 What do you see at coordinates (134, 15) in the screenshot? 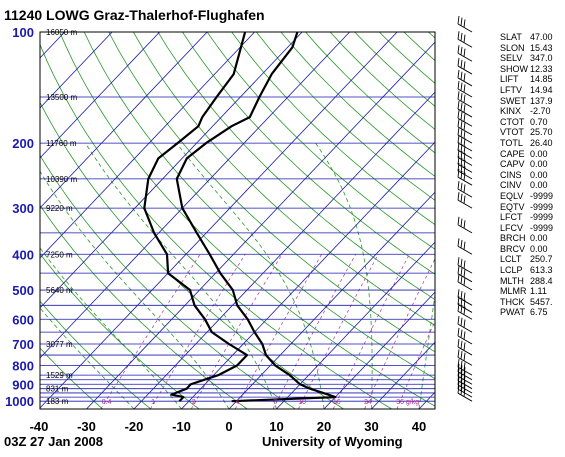
I see `chart-title: 11240 LOWG Graz-Thalerhof-Flughafen` at bounding box center [134, 15].